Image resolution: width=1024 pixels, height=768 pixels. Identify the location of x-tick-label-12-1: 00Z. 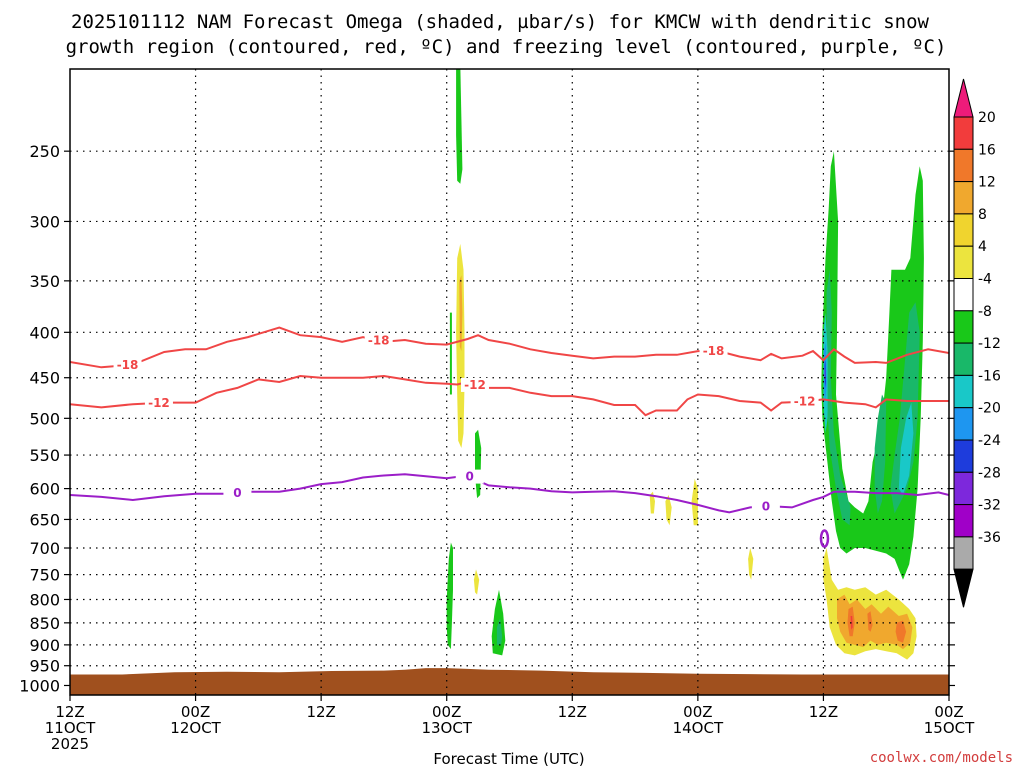
(195, 712).